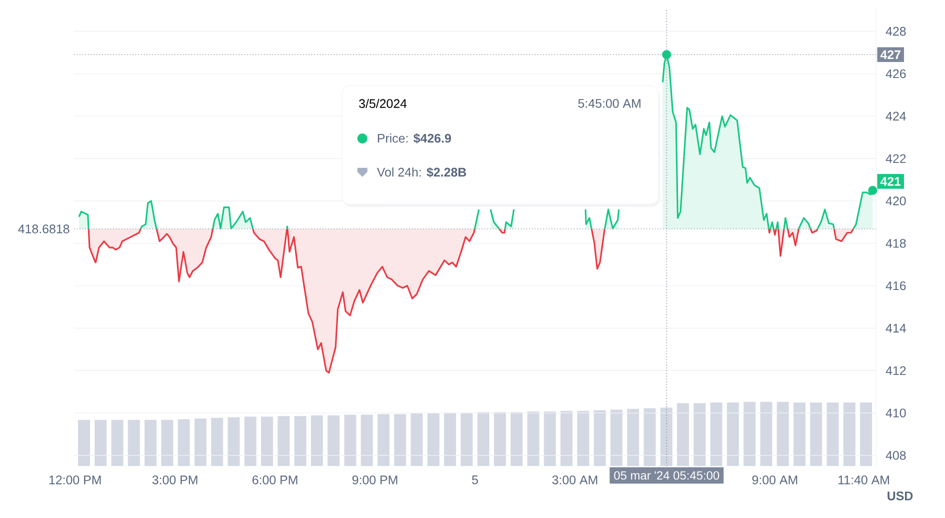 Image resolution: width=945 pixels, height=518 pixels. Describe the element at coordinates (275, 480) in the screenshot. I see `x-tick-label: 6:00 PM` at that location.